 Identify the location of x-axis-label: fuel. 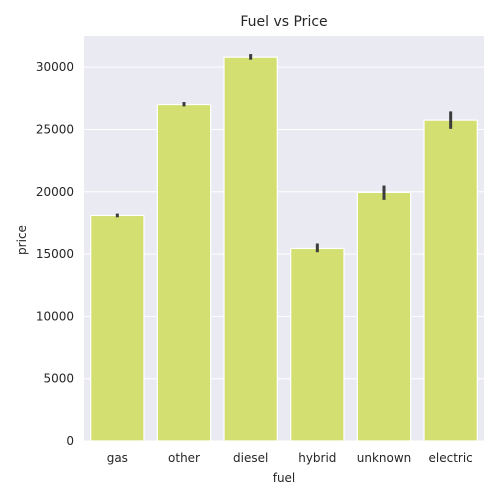
(284, 478).